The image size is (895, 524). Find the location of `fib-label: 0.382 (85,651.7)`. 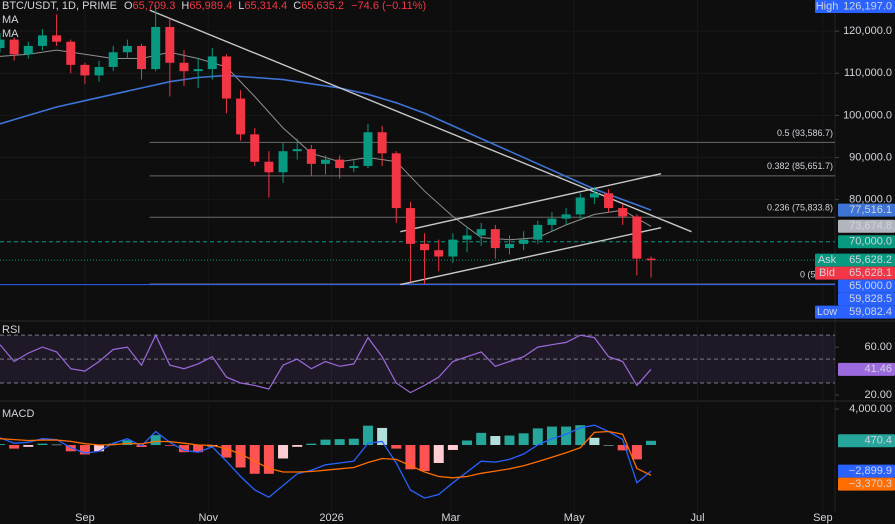

fib-label: 0.382 (85,651.7) is located at coordinates (800, 166).